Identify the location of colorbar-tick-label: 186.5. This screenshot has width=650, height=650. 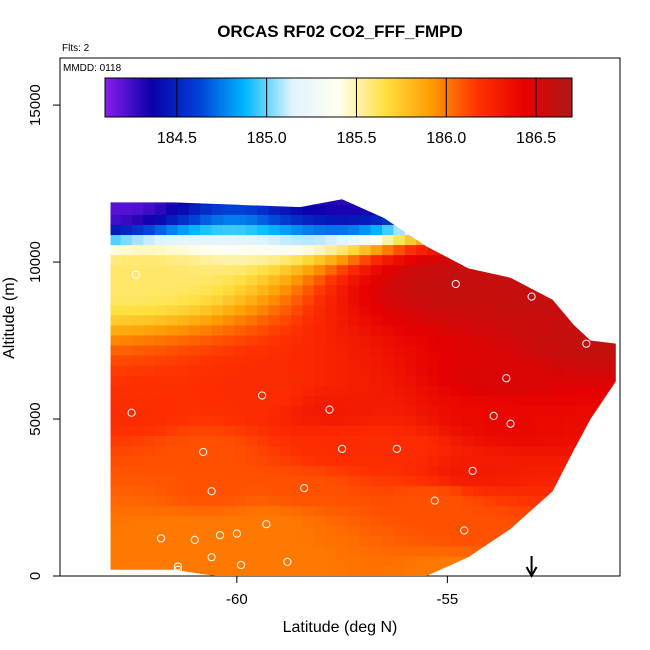
(536, 138).